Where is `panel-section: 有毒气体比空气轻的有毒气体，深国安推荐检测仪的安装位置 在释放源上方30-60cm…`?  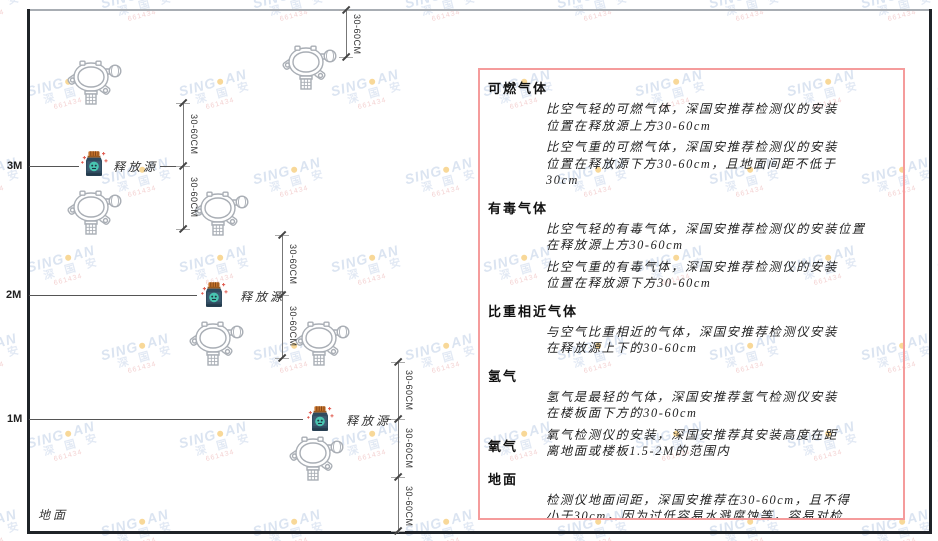
panel-section: 有毒气体比空气轻的有毒气体，深国安推荐检测仪的安装位置 在释放源上方30-60cm… is located at coordinates (690, 245).